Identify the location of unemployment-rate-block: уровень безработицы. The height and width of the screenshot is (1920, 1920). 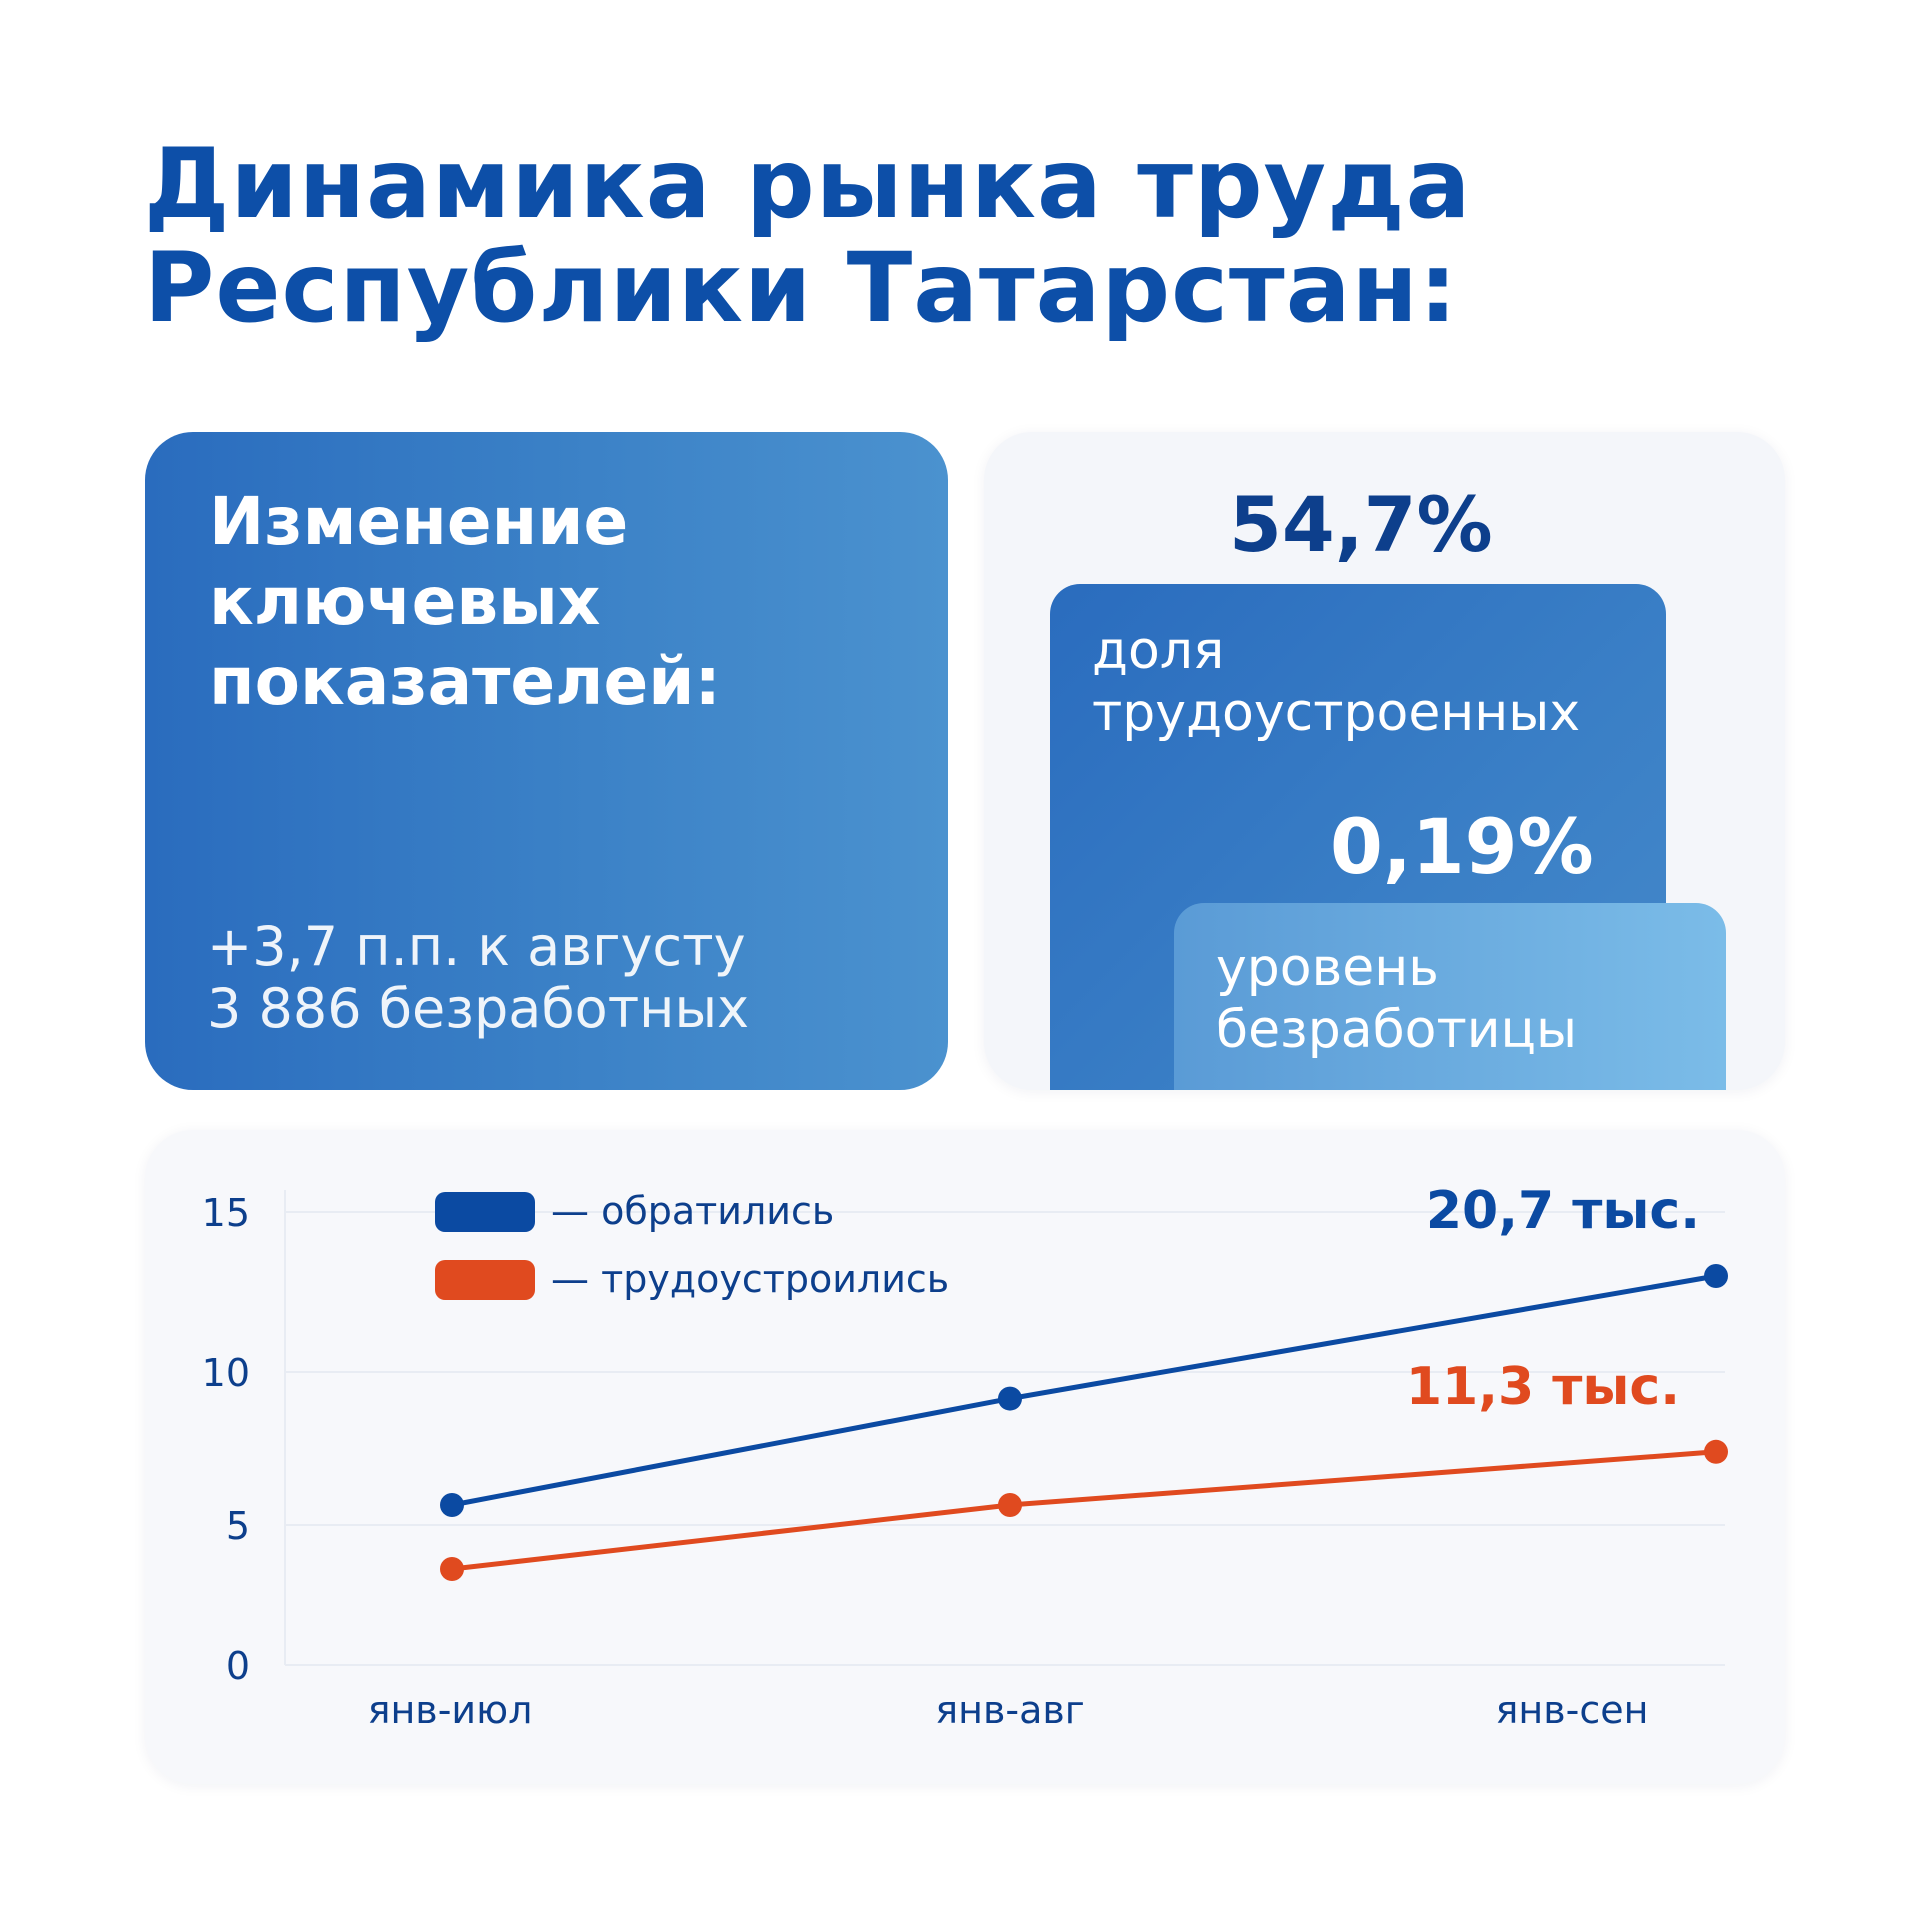
(1450, 996).